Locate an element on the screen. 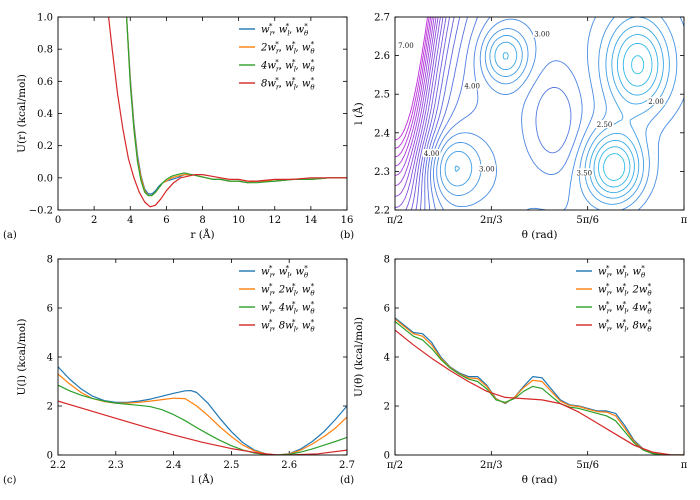  y-tick-label: 0.2 is located at coordinates (45, 146).